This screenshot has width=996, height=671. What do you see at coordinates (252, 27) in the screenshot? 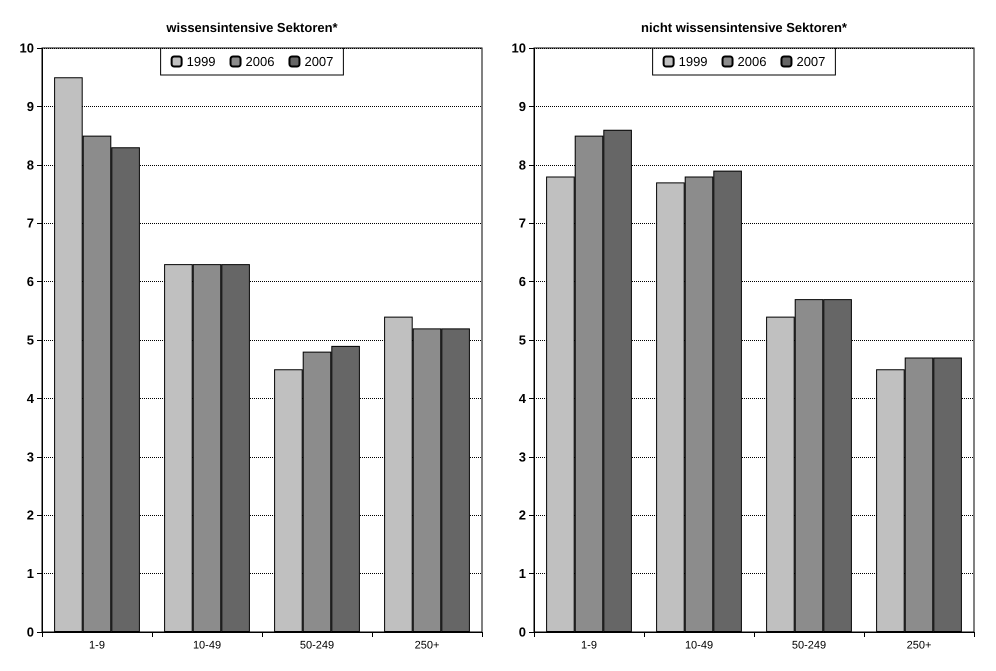
I see `chart-title: wissensintensive Sektoren*` at bounding box center [252, 27].